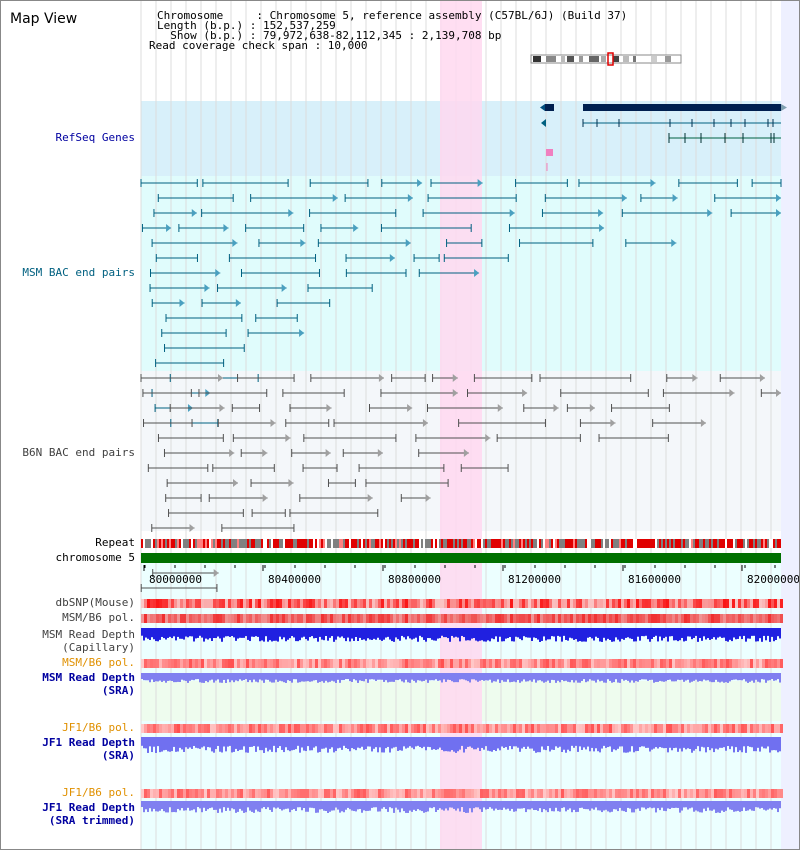 The width and height of the screenshot is (800, 850). What do you see at coordinates (98, 617) in the screenshot?
I see `msm-b6-pol-label: MSM/B6 pol.` at bounding box center [98, 617].